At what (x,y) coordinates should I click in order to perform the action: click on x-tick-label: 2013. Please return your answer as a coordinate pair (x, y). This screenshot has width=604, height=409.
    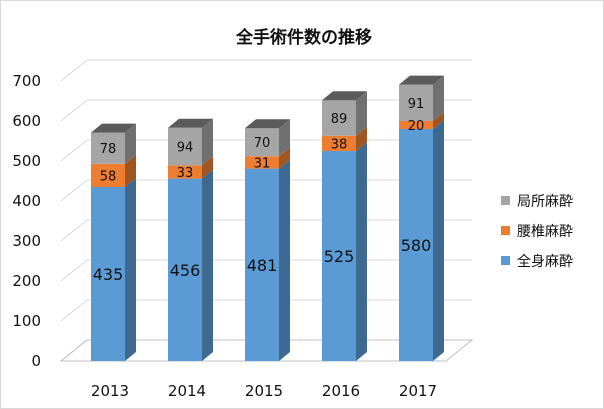
    Looking at the image, I should click on (110, 391).